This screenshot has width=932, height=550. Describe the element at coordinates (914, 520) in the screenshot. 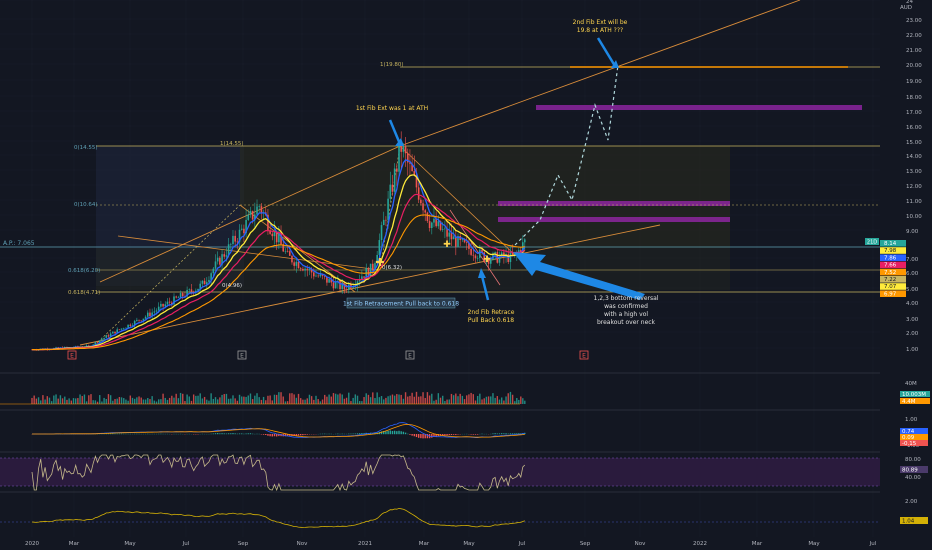

I see `osc-badge-box` at that location.